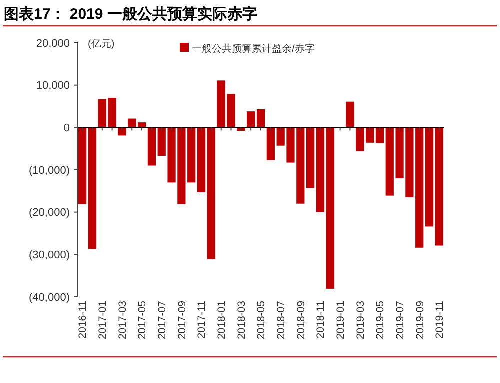 The width and height of the screenshot is (500, 383). What do you see at coordinates (103, 320) in the screenshot?
I see `x-tick-label: 2017-01` at bounding box center [103, 320].